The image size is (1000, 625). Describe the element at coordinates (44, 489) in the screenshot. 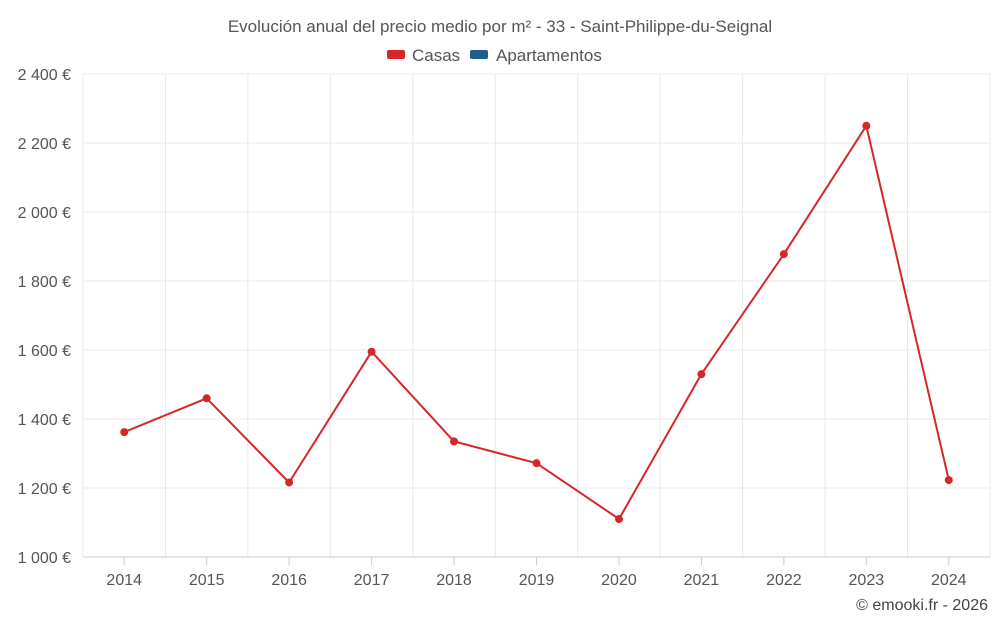

I see `y-tick-label: 1 200 €` at that location.